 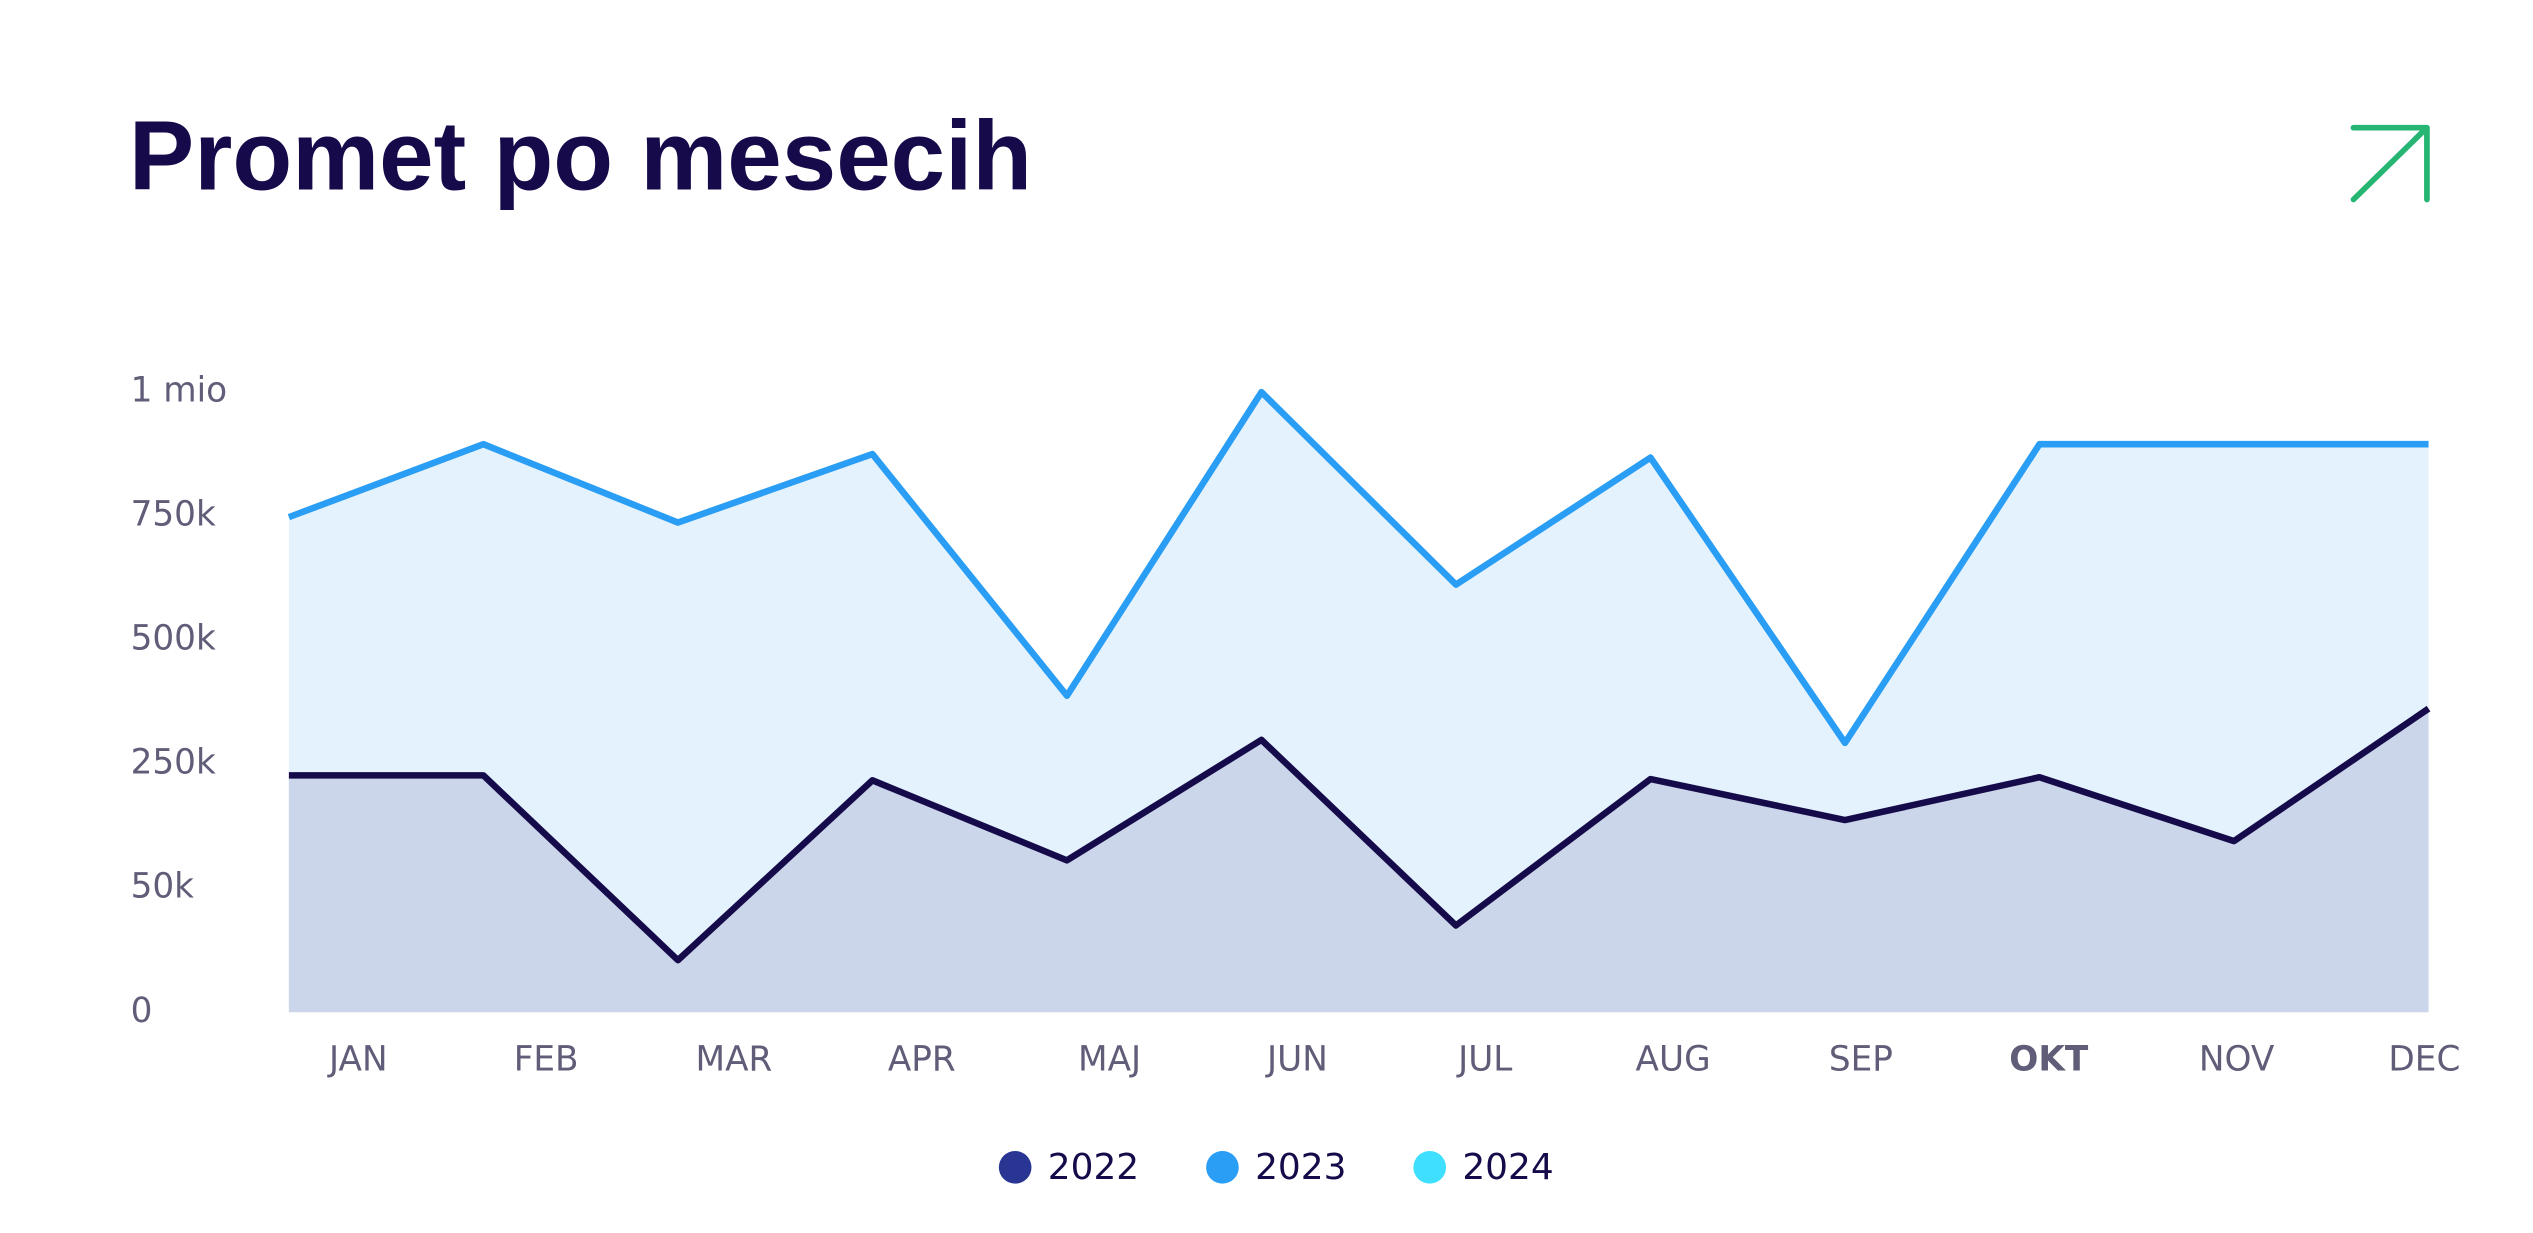 I want to click on y-tick-label: 750k, so click(x=173, y=515).